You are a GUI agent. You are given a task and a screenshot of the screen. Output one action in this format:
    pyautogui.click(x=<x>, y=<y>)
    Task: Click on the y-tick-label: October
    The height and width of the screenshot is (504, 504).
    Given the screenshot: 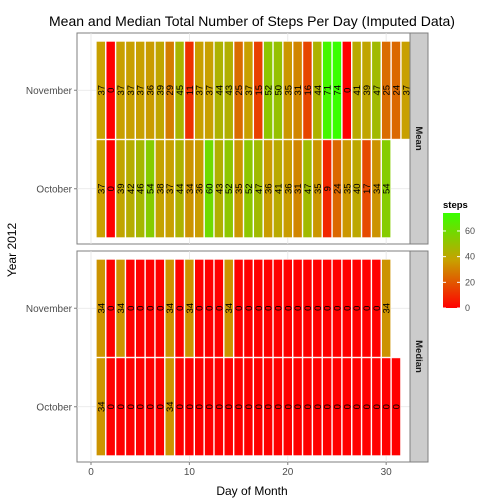 What is the action you would take?
    pyautogui.click(x=54, y=189)
    